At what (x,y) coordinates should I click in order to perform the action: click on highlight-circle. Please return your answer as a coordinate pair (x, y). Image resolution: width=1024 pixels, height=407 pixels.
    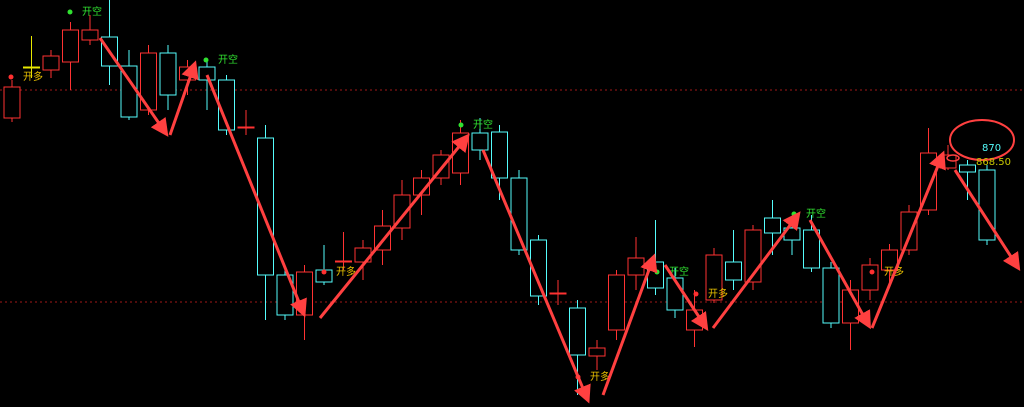
    Looking at the image, I should click on (982, 140).